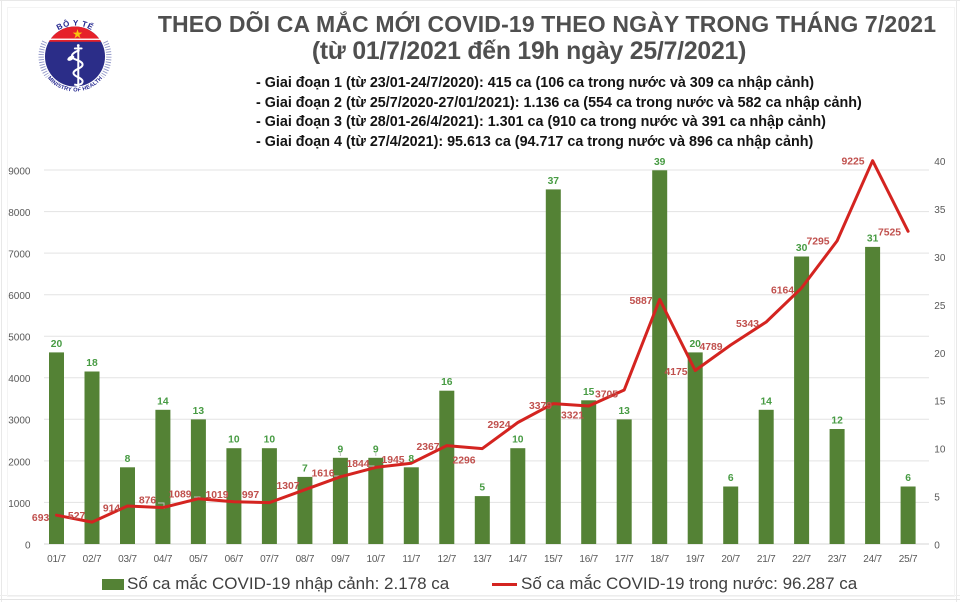 Image resolution: width=960 pixels, height=602 pixels. Describe the element at coordinates (572, 416) in the screenshot. I see `svg-text: 3321` at that location.